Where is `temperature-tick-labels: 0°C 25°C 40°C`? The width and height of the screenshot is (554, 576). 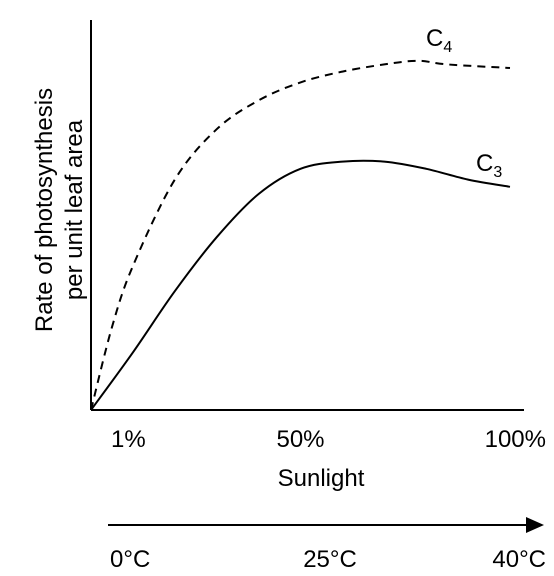
temperature-tick-labels: 0°C 25°C 40°C is located at coordinates (328, 559).